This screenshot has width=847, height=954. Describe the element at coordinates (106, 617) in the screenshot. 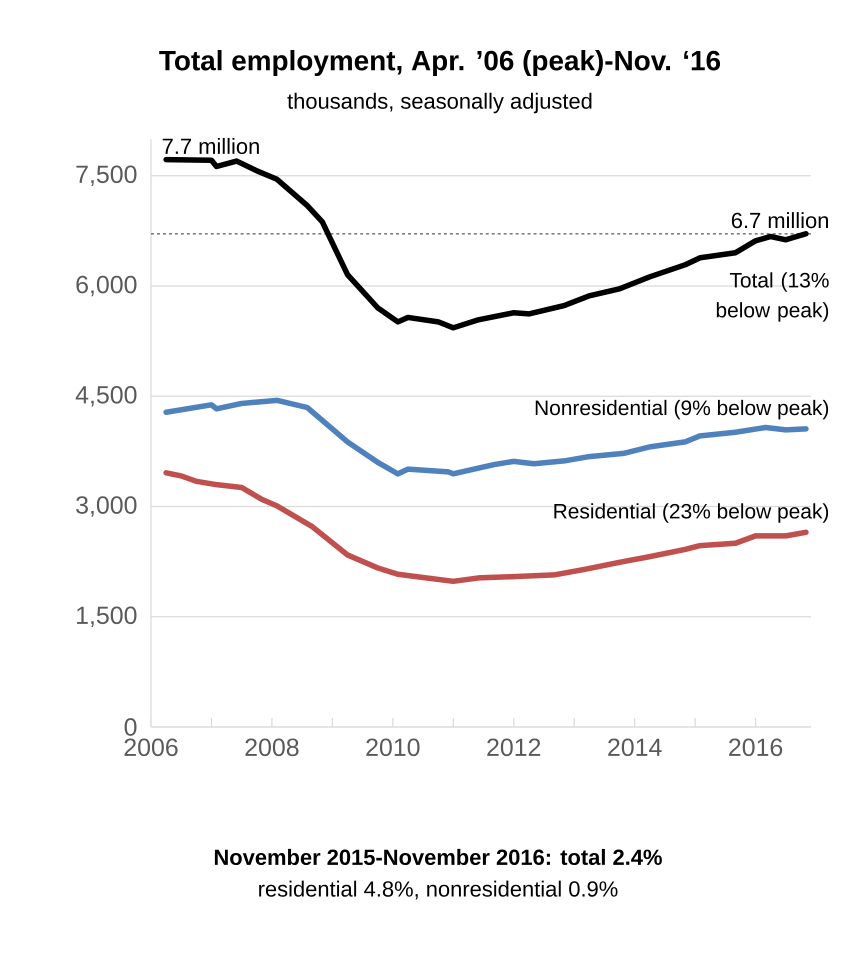

I see `y-tick-label: 1,500` at that location.